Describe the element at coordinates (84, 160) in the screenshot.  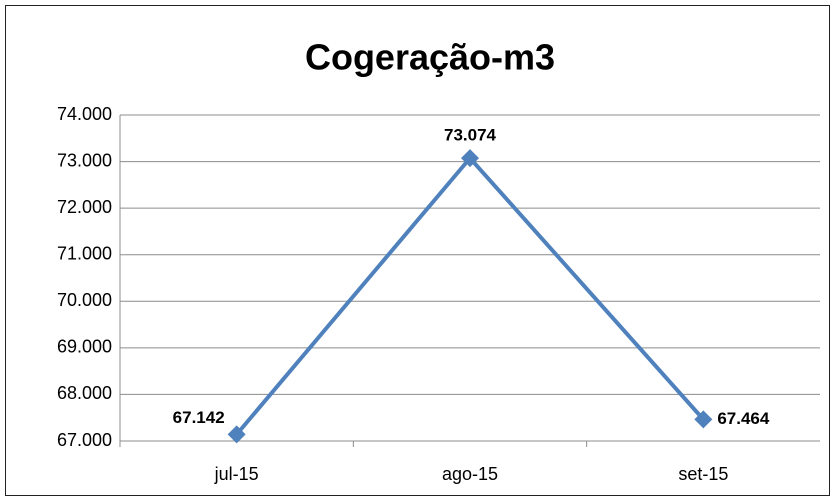
I see `y-tick-label: 73.000` at that location.